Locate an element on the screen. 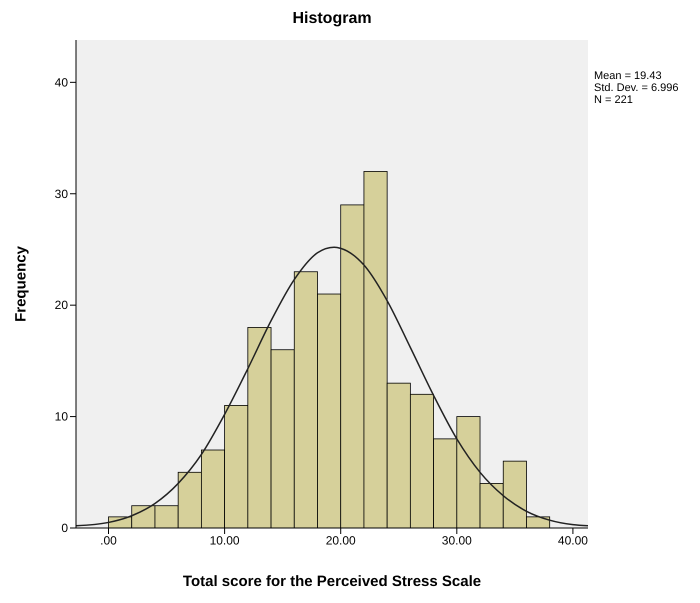  text: N = 221 is located at coordinates (614, 100).